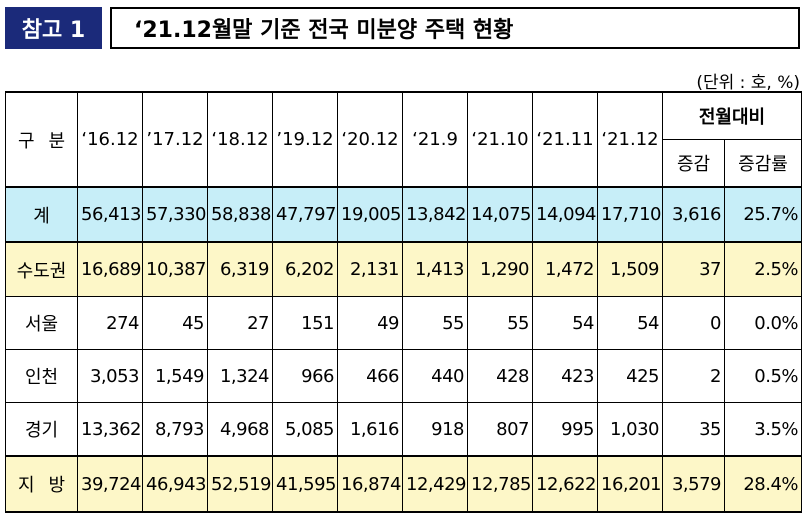 The image size is (806, 513). Describe the element at coordinates (110, 484) in the screenshot. I see `cell: 39,724` at that location.